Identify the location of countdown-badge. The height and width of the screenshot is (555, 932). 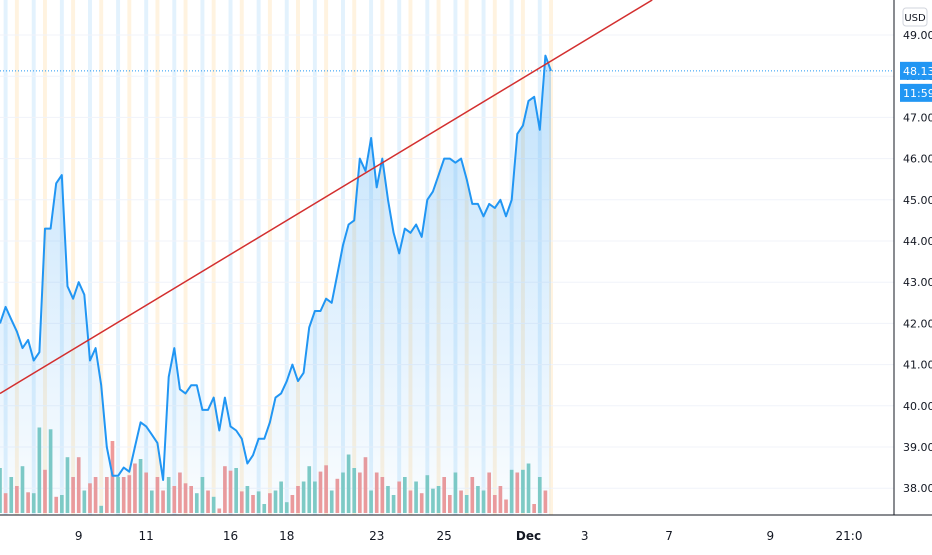
(916, 92).